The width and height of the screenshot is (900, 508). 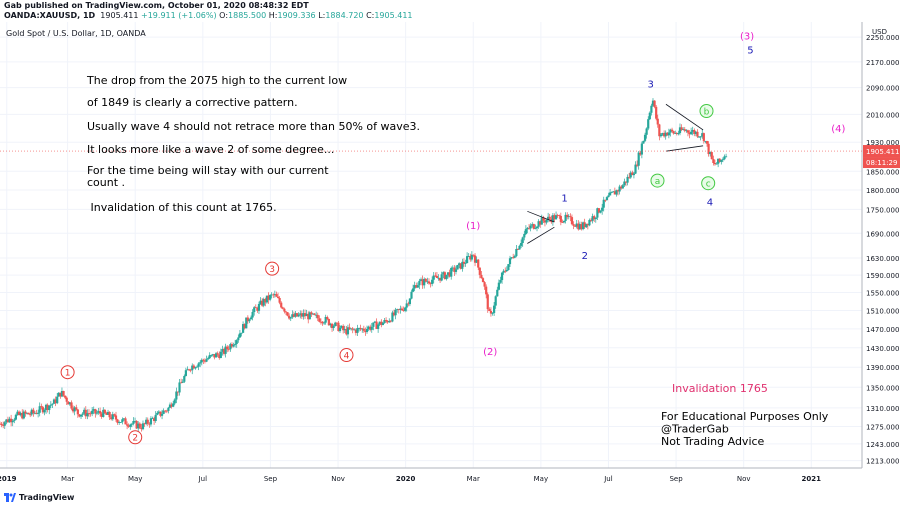 What do you see at coordinates (882, 294) in the screenshot?
I see `y-tick-label: 1550.000` at bounding box center [882, 294].